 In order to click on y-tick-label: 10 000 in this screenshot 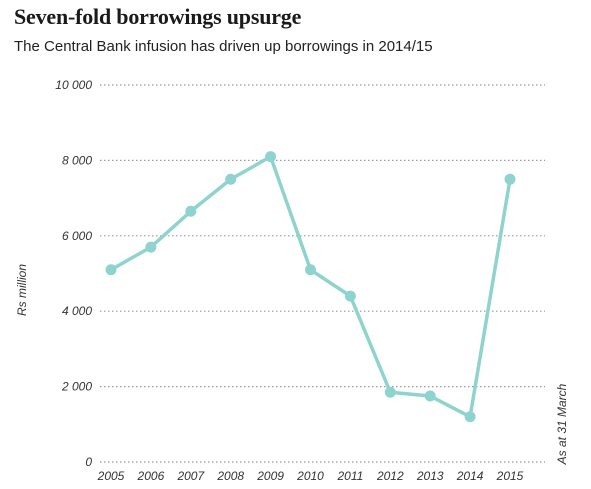, I will do `click(73, 85)`.